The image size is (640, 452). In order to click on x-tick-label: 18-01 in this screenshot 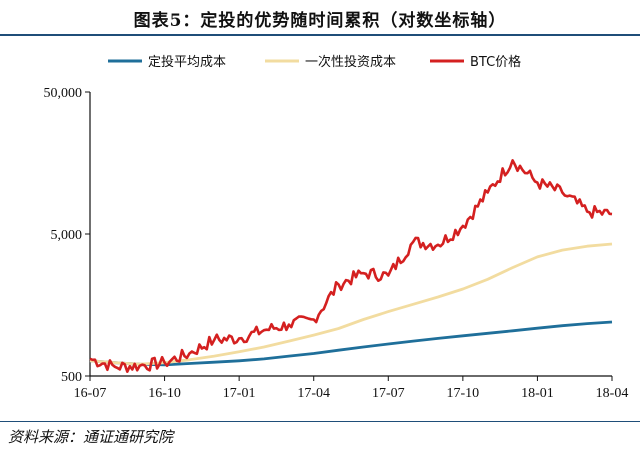, I will do `click(537, 393)`.